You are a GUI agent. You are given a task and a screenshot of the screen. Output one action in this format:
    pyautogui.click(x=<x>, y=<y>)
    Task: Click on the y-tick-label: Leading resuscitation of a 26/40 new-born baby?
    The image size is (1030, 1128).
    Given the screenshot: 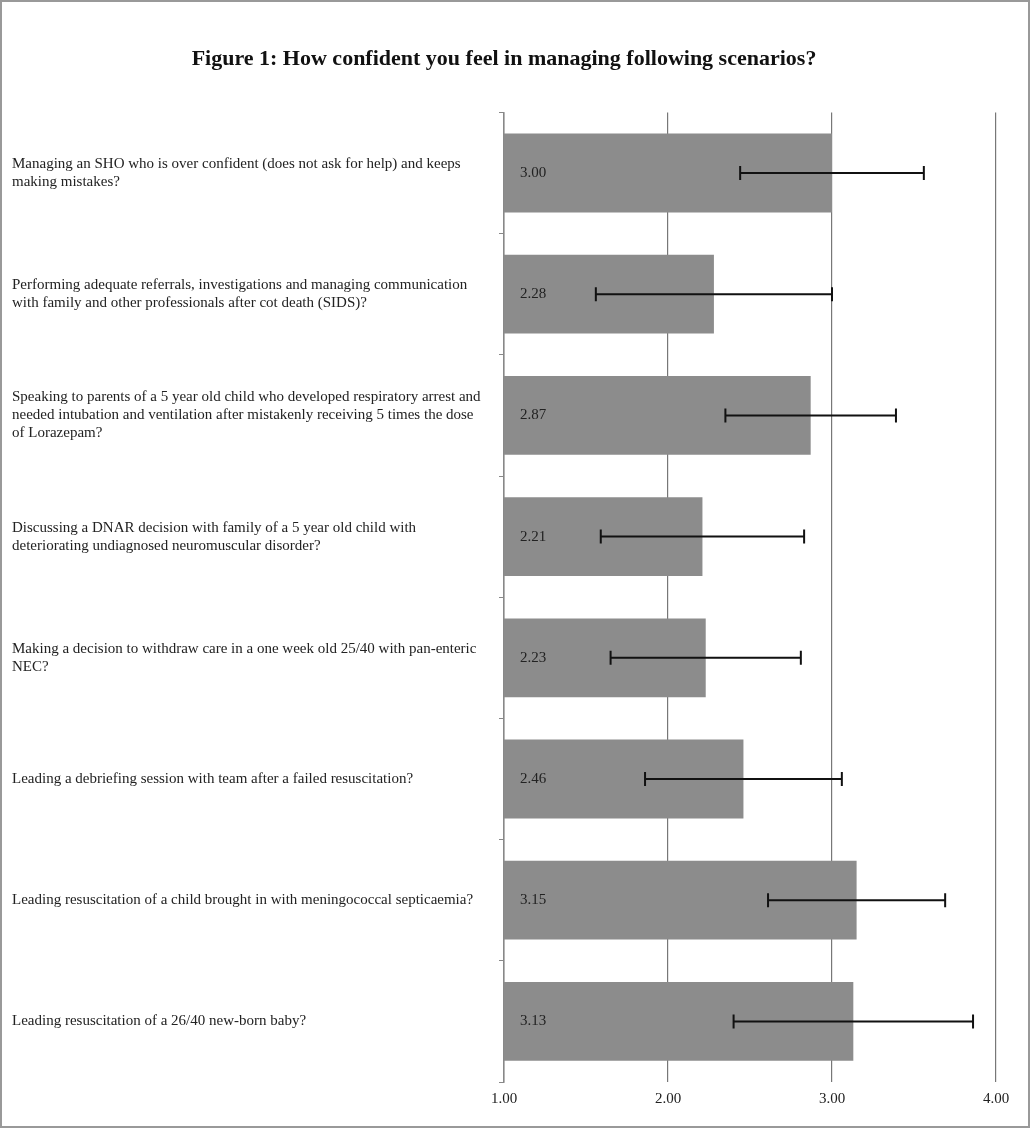 What is the action you would take?
    pyautogui.click(x=159, y=1020)
    